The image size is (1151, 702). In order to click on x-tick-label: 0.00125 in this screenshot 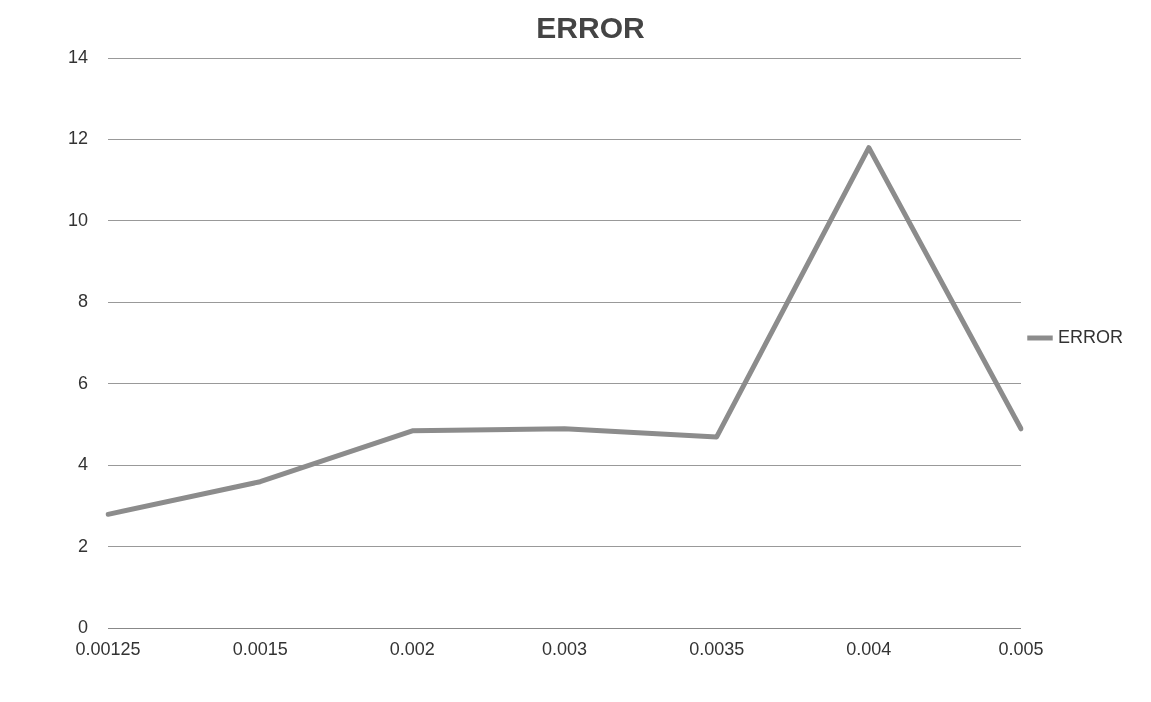, I will do `click(108, 649)`.